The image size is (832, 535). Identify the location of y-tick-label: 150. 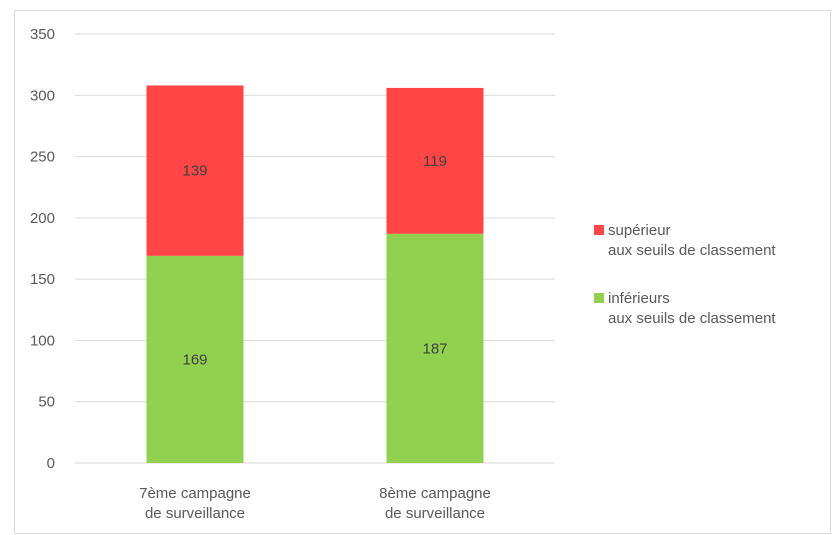
(42, 279).